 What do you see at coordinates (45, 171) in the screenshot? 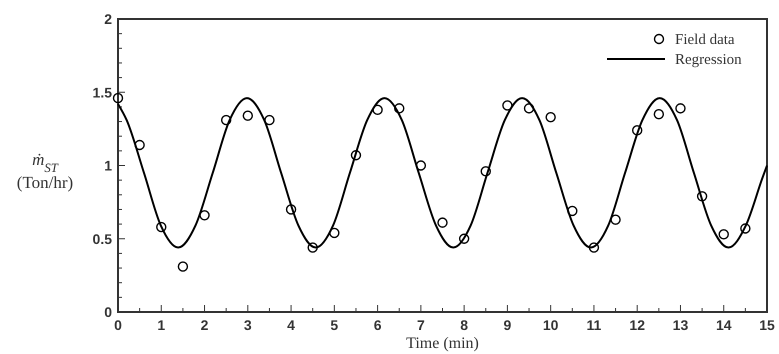
I see `y-axis-title: ṁ$_{ST}$ (Ton/hr)` at bounding box center [45, 171].